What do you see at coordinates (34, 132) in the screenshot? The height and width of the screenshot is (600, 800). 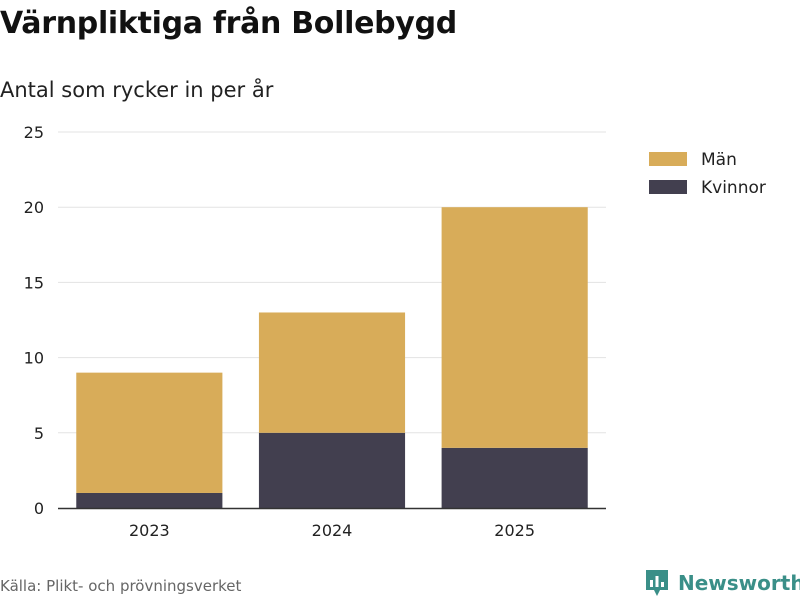 I see `y-tick-label: 25` at bounding box center [34, 132].